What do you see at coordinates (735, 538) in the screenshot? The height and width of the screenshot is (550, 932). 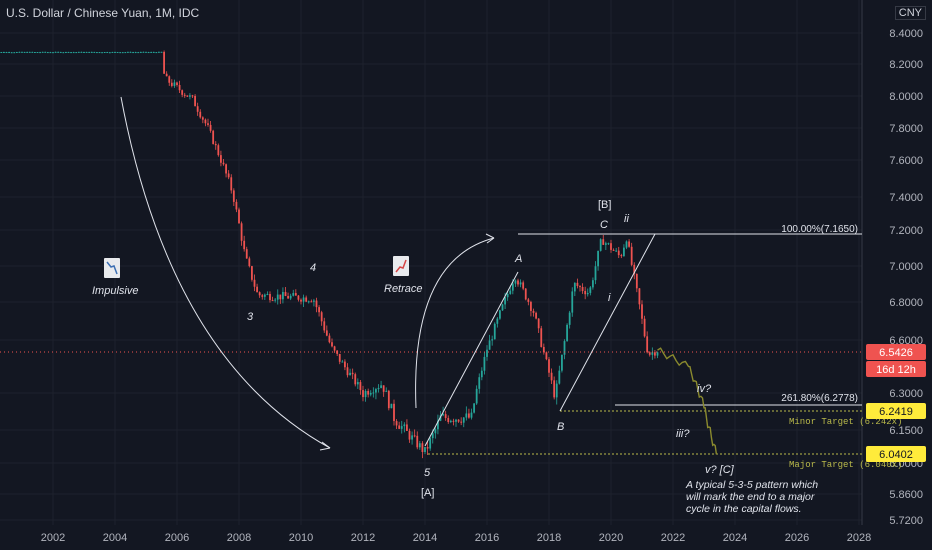 I see `x-tick-label: 2024` at bounding box center [735, 538].